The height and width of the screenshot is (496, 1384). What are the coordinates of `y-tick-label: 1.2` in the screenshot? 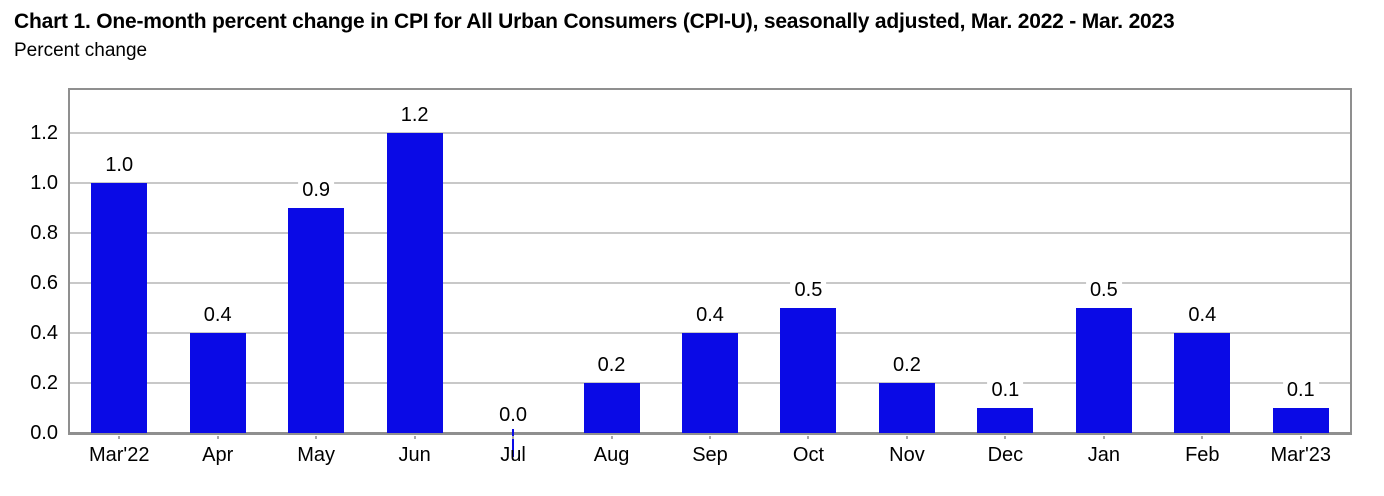 It's located at (44, 133).